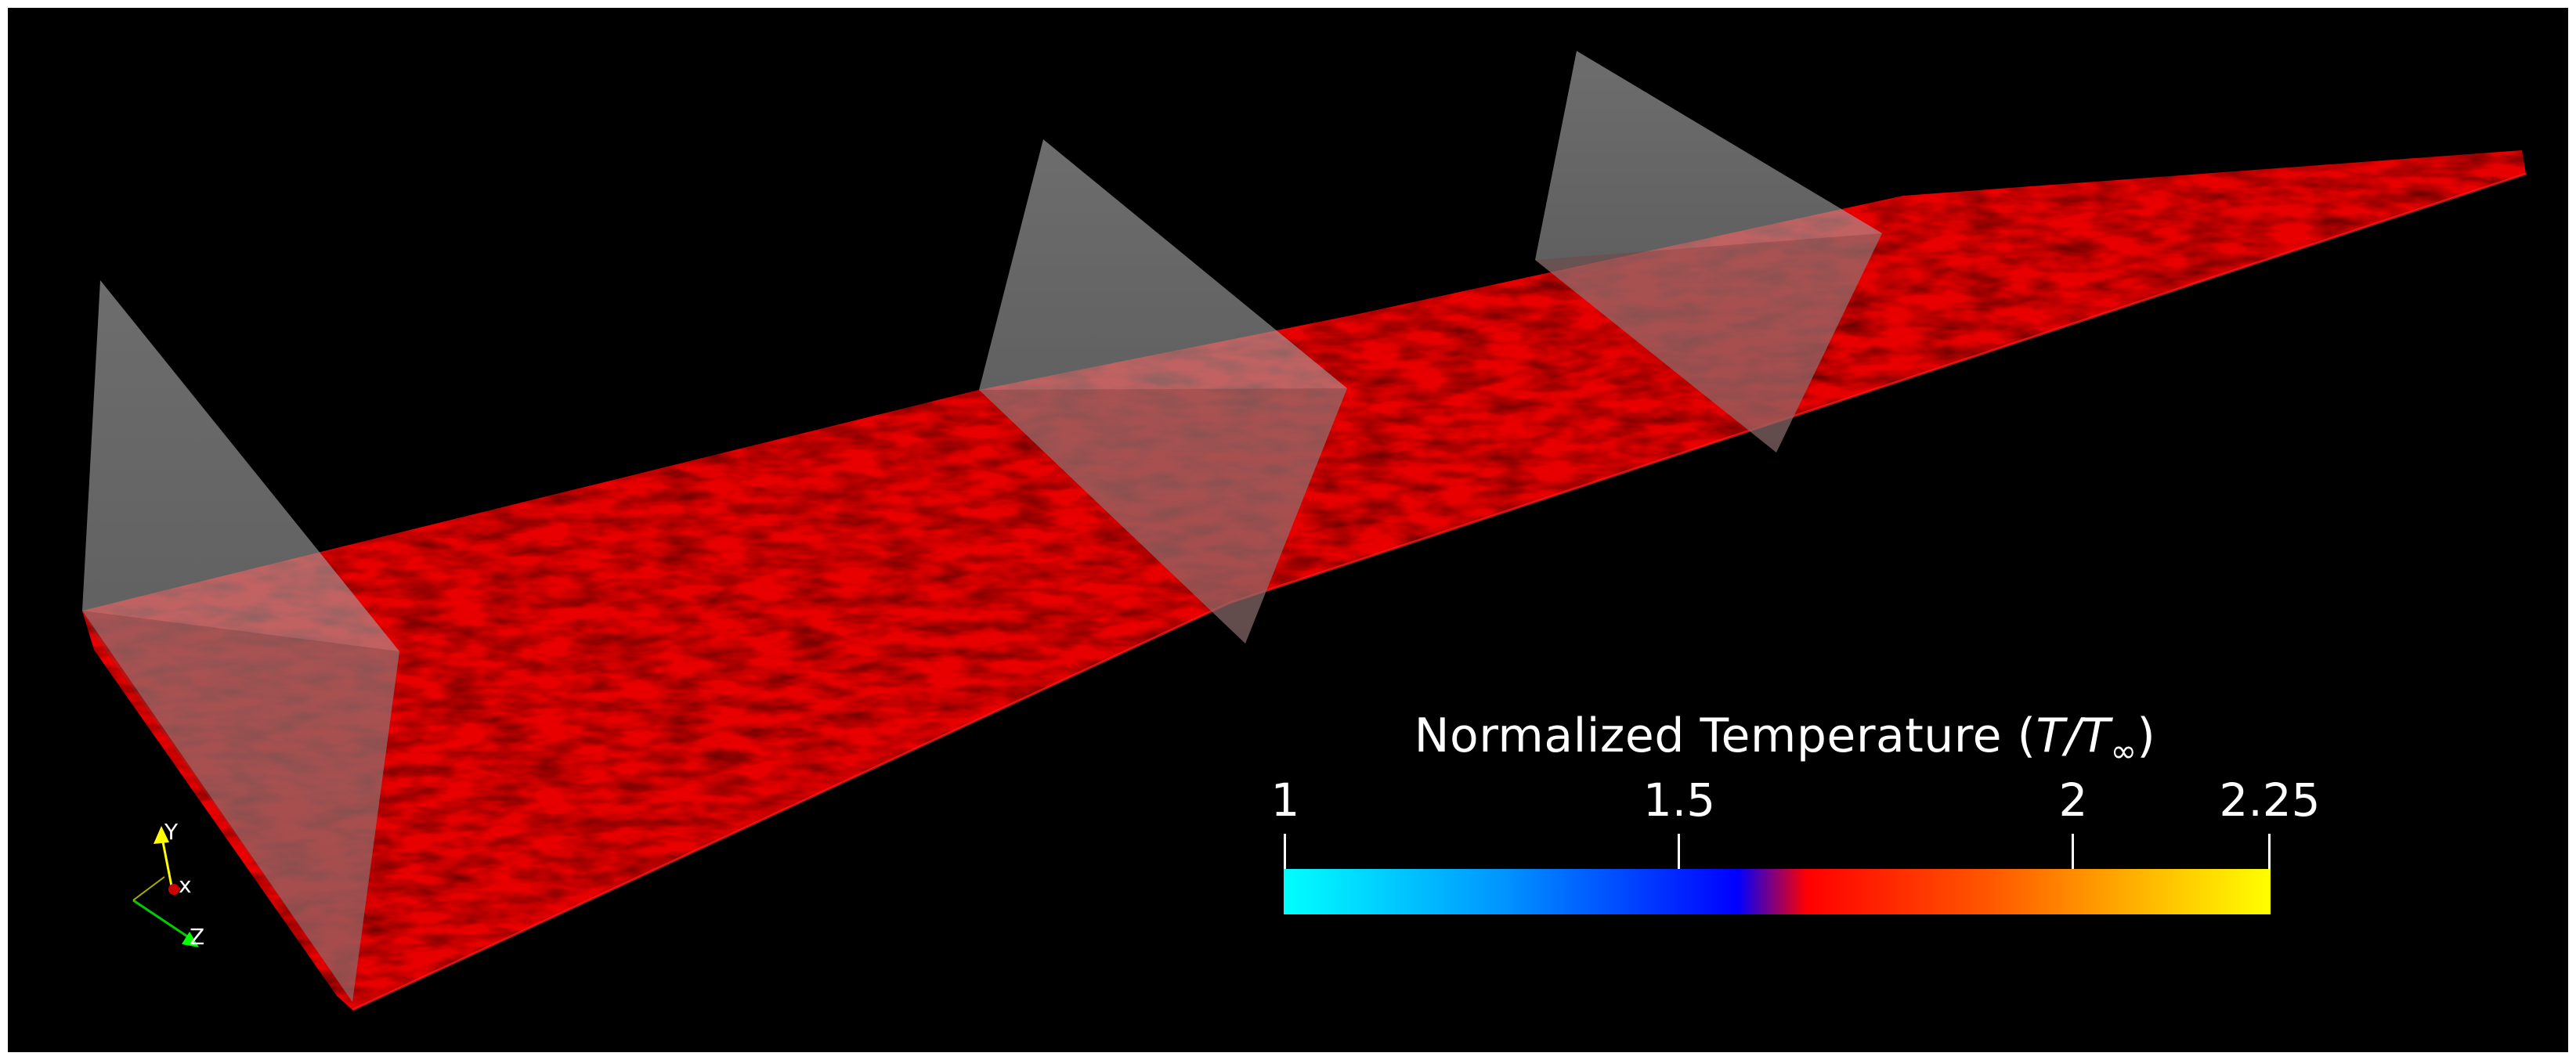 This screenshot has height=1060, width=2576. Describe the element at coordinates (185, 885) in the screenshot. I see `x-axis-label: x` at that location.